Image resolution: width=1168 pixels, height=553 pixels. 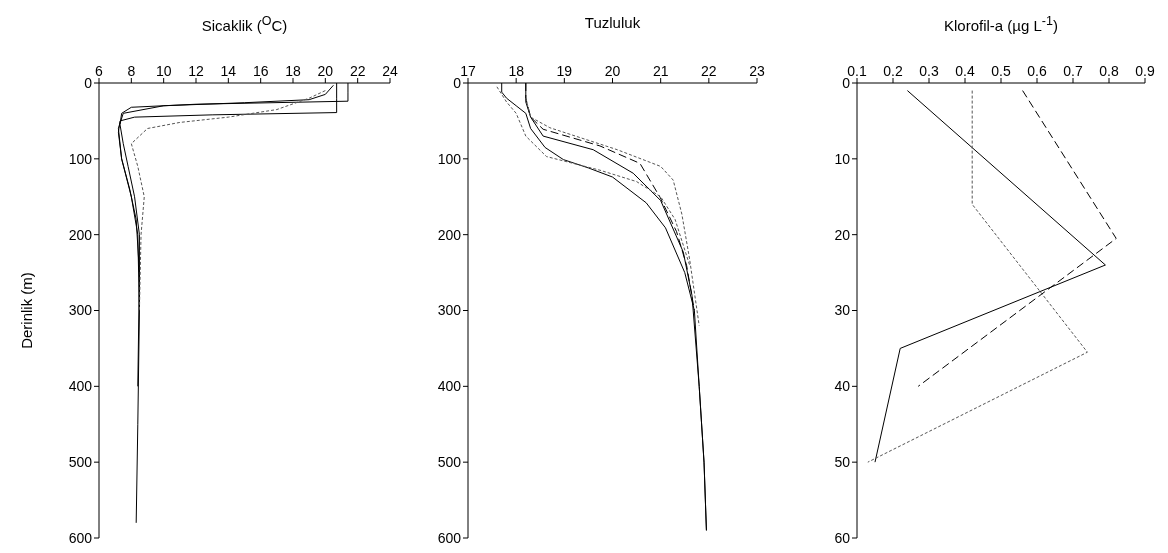 What do you see at coordinates (1145, 71) in the screenshot?
I see `x-tick-label: 0.9` at bounding box center [1145, 71].